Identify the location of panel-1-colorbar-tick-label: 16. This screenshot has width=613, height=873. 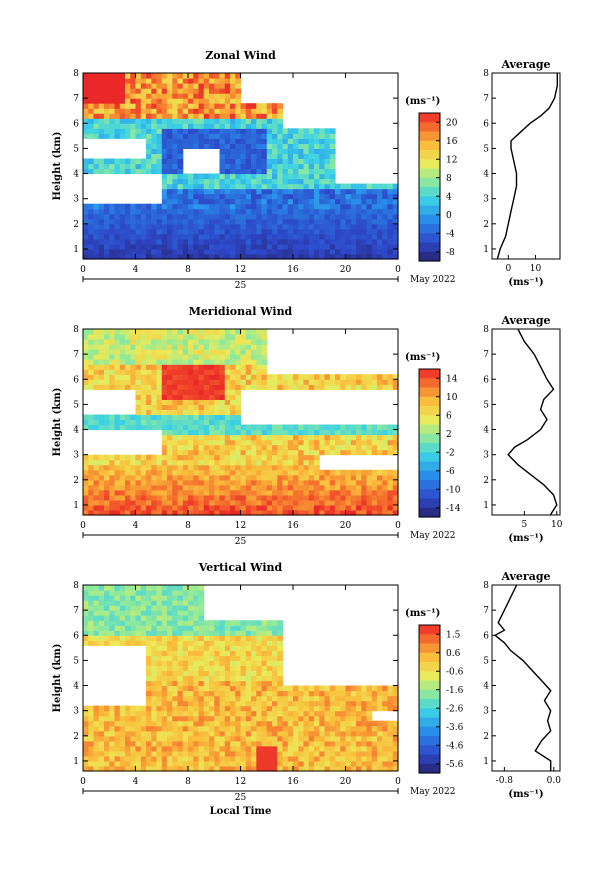
(452, 142).